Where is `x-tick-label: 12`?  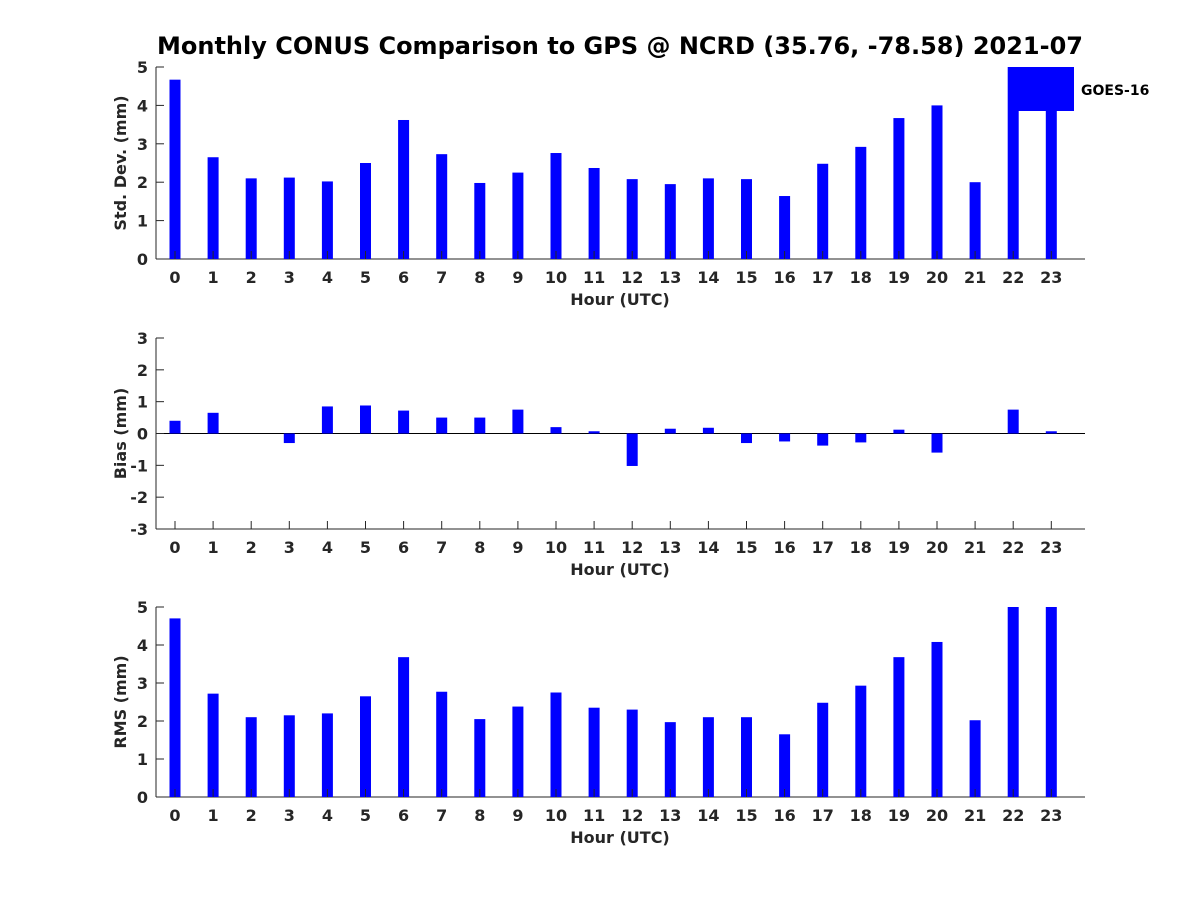
x-tick-label: 12 is located at coordinates (632, 815).